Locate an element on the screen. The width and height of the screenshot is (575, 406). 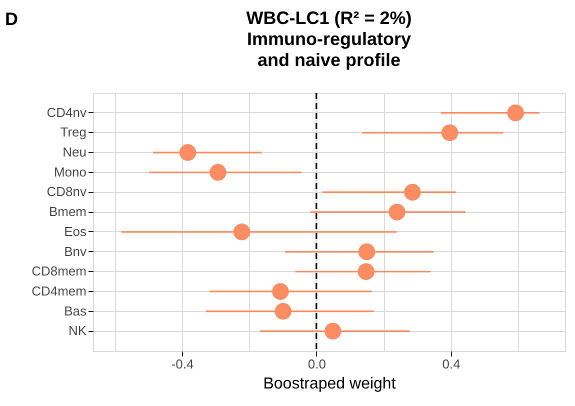
y-tick-label: Eos is located at coordinates (75, 231).